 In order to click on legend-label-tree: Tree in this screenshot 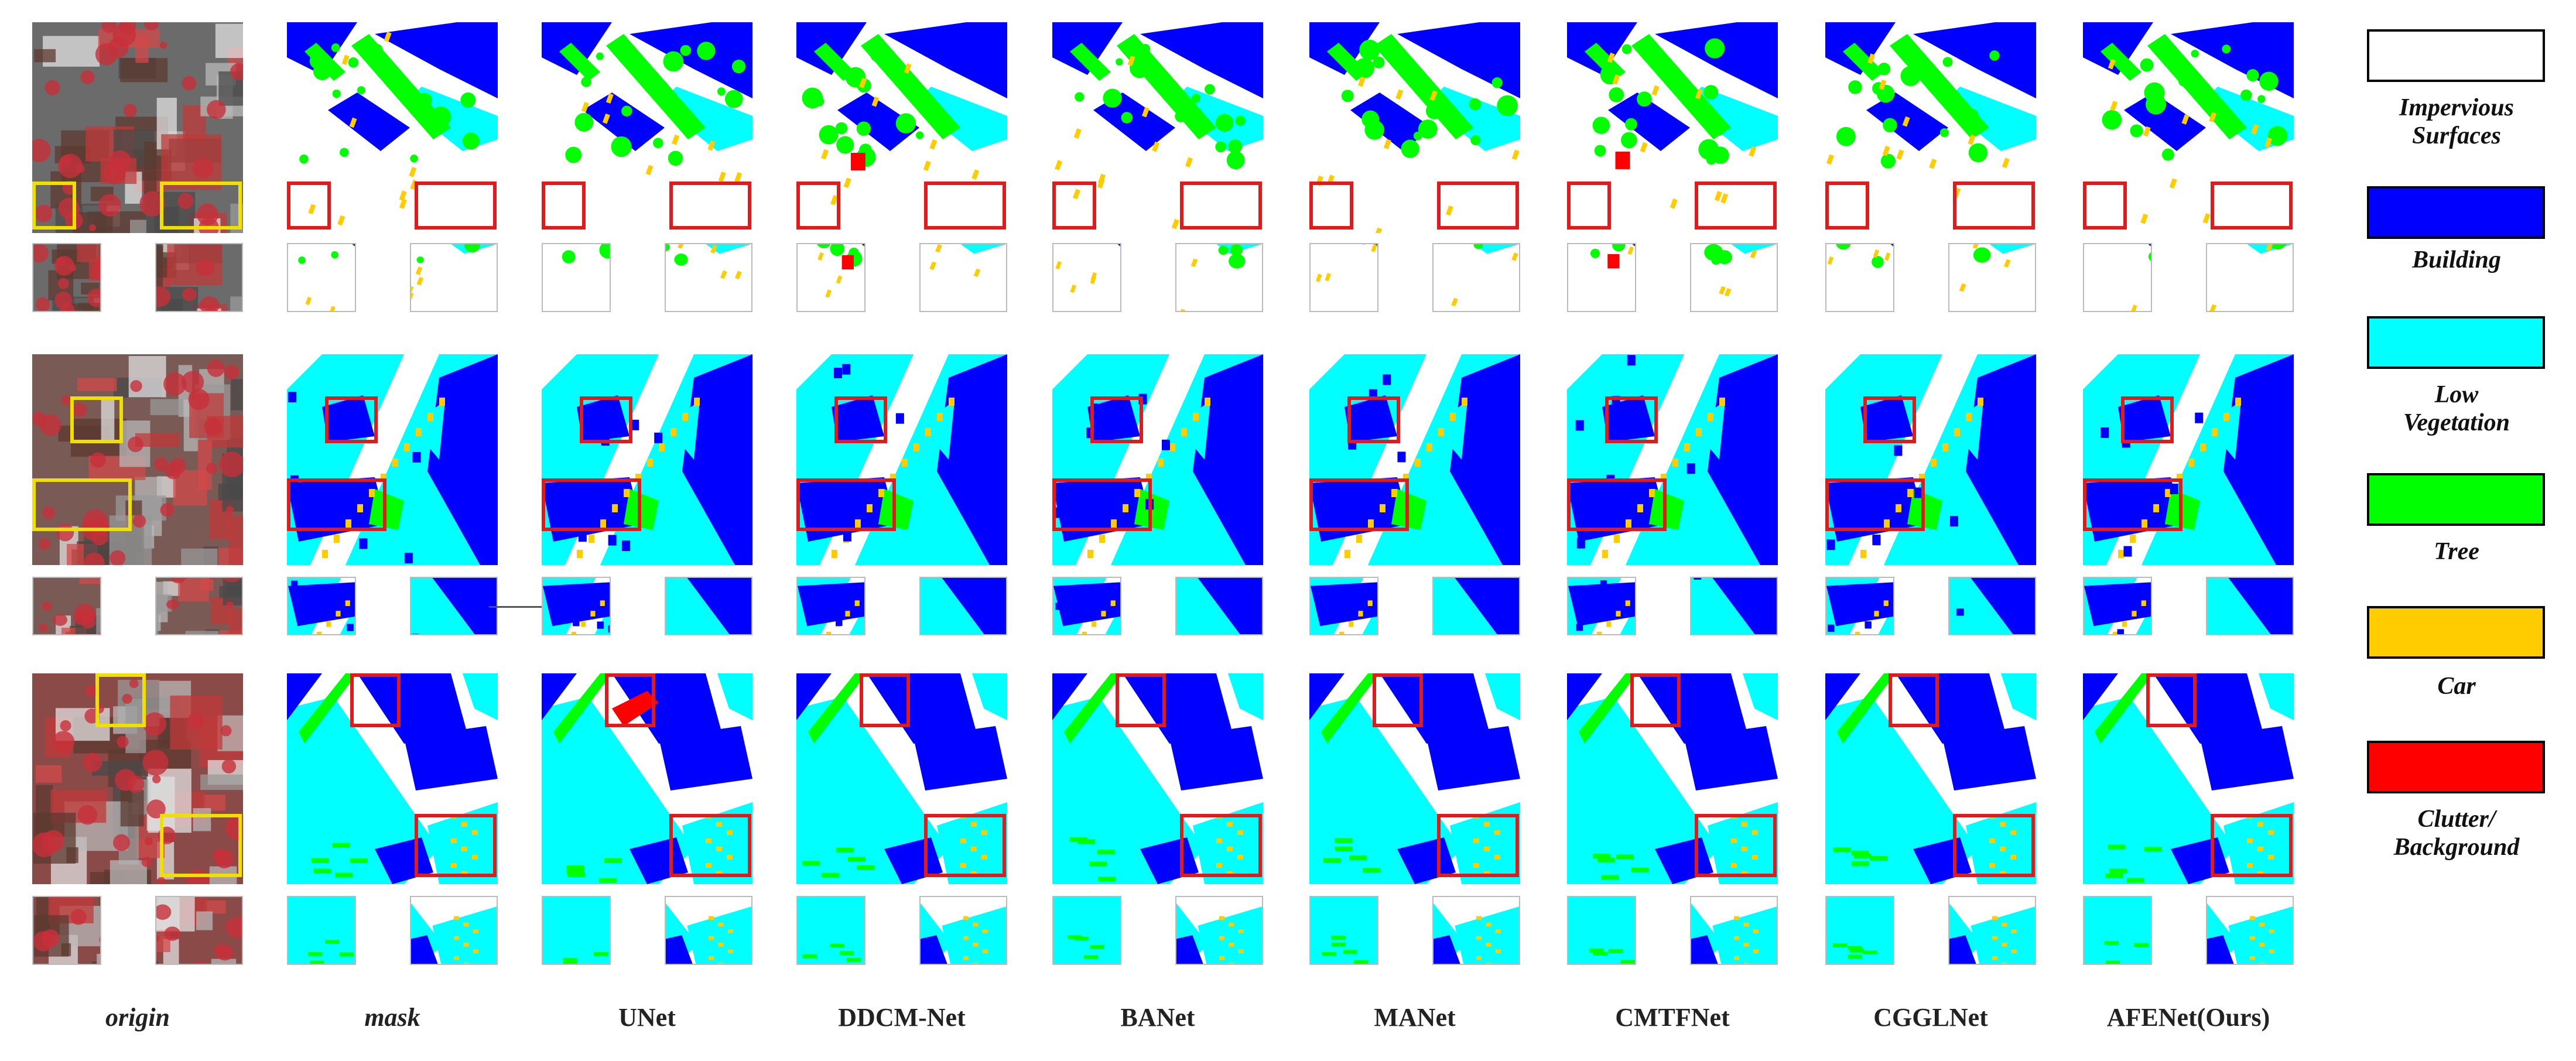, I will do `click(2456, 551)`.